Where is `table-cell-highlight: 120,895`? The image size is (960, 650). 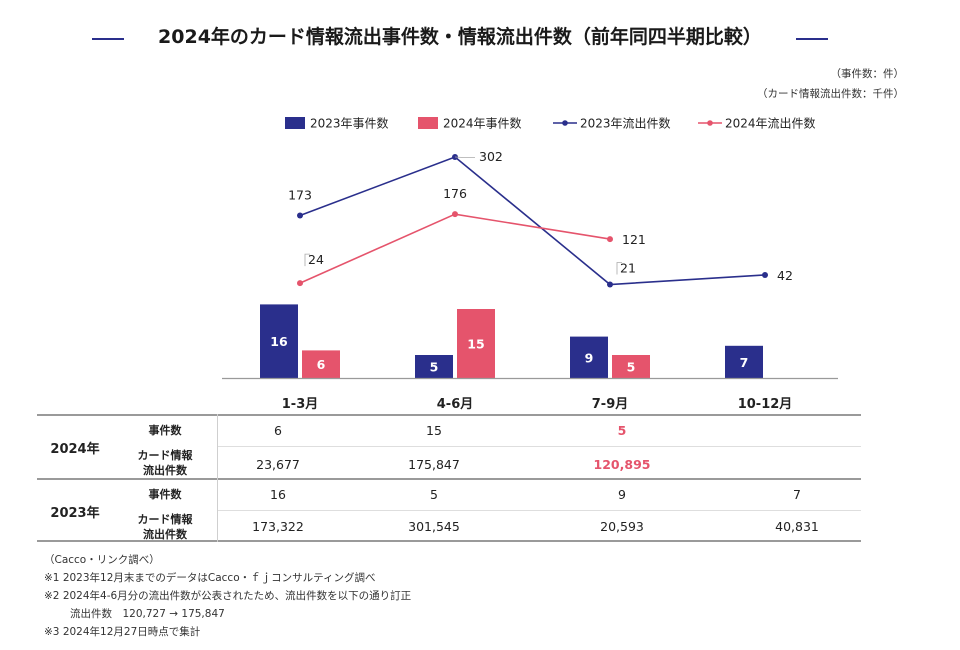 table-cell-highlight: 120,895 is located at coordinates (622, 464).